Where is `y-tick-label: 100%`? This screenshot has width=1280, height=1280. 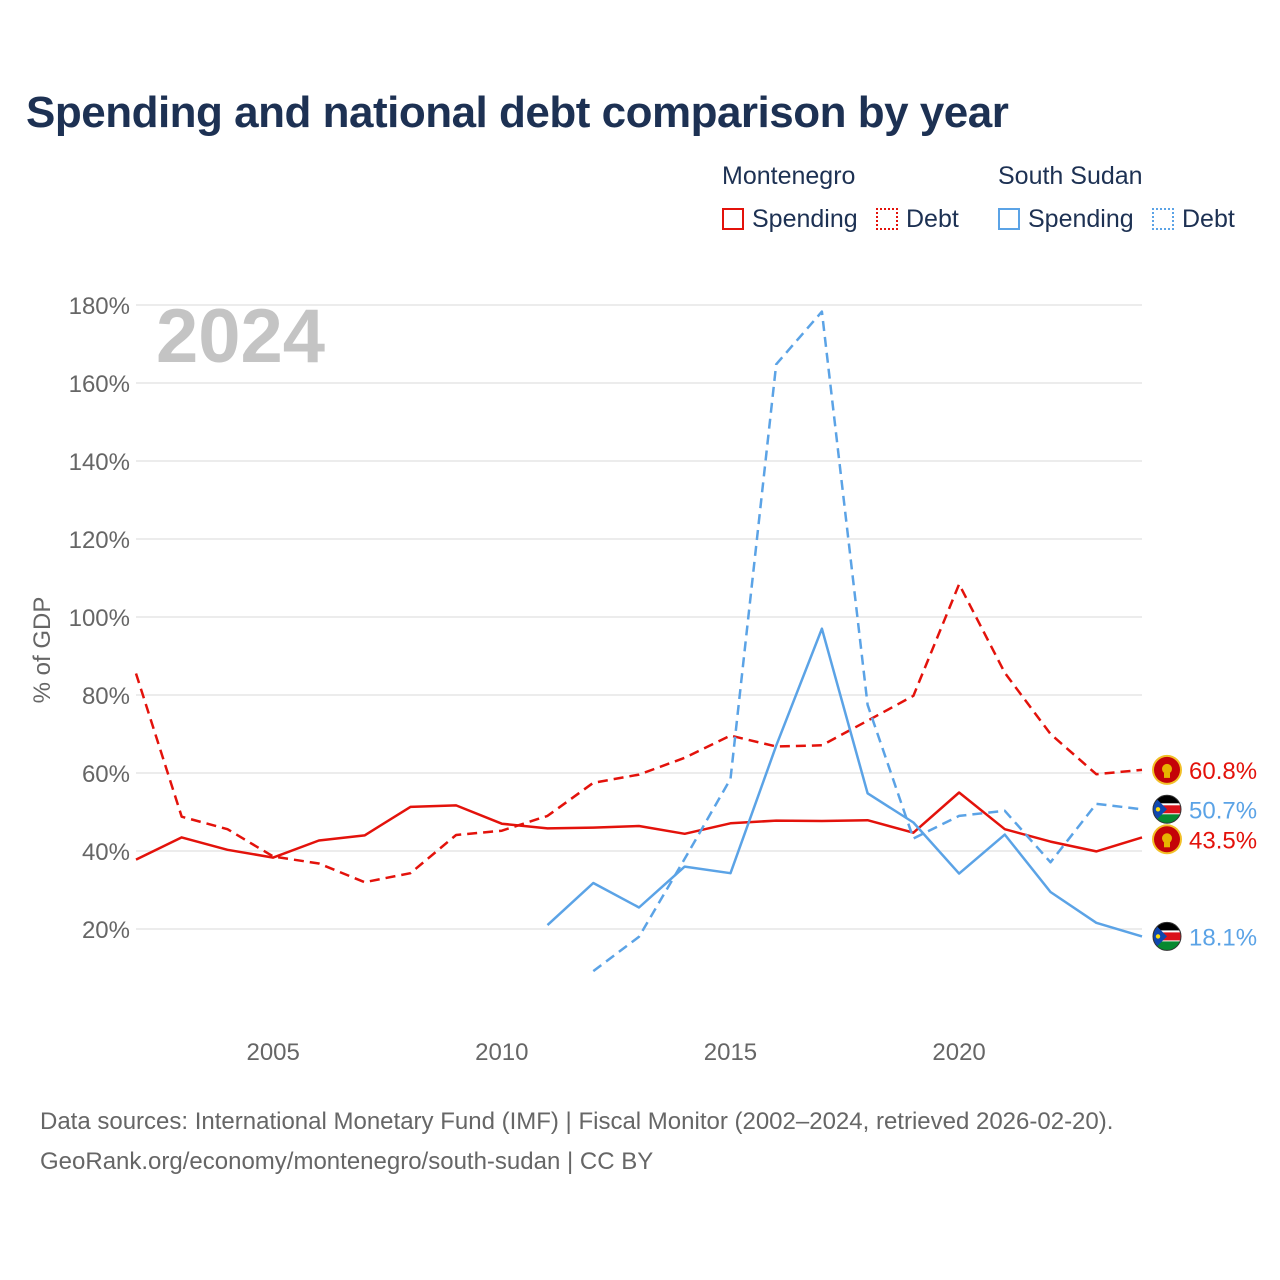
y-tick-label: 100% is located at coordinates (99, 618).